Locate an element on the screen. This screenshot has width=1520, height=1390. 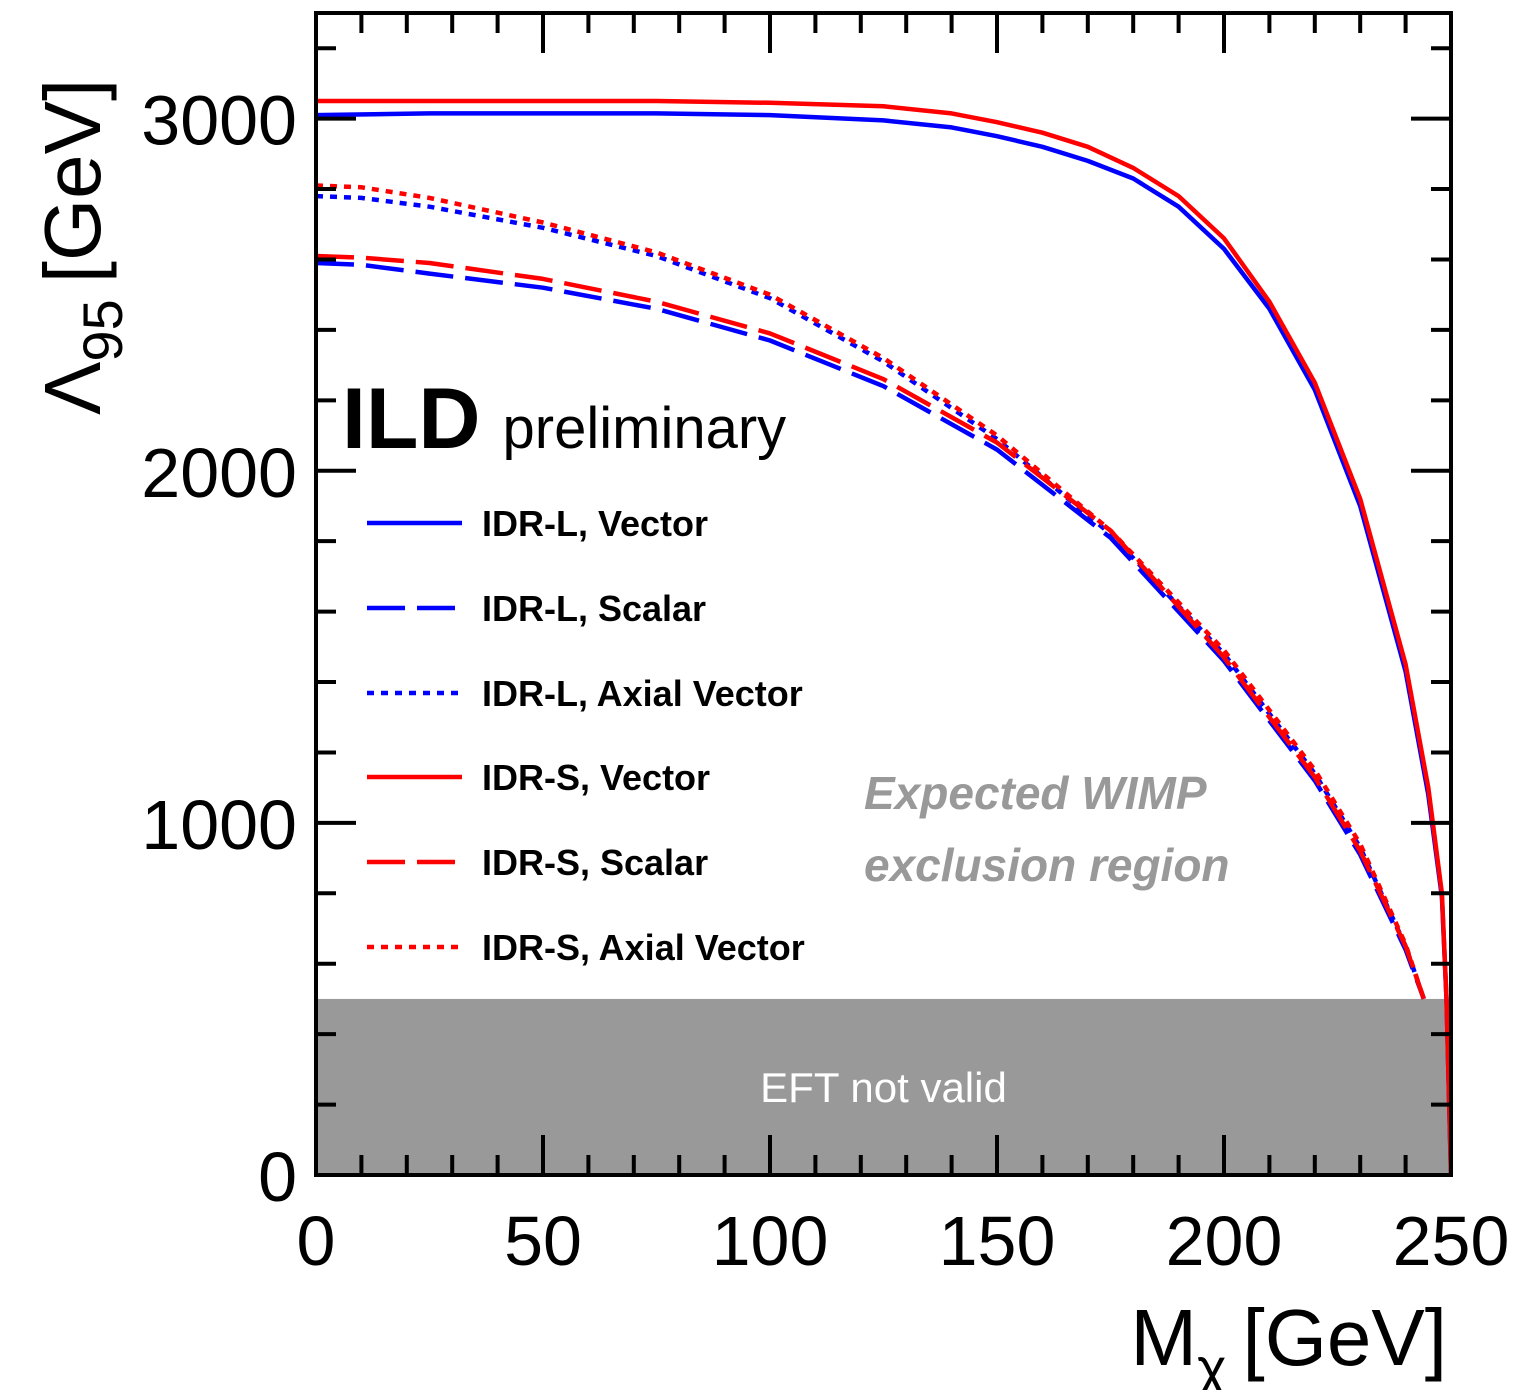
x-tick-label: 0 is located at coordinates (316, 1241).